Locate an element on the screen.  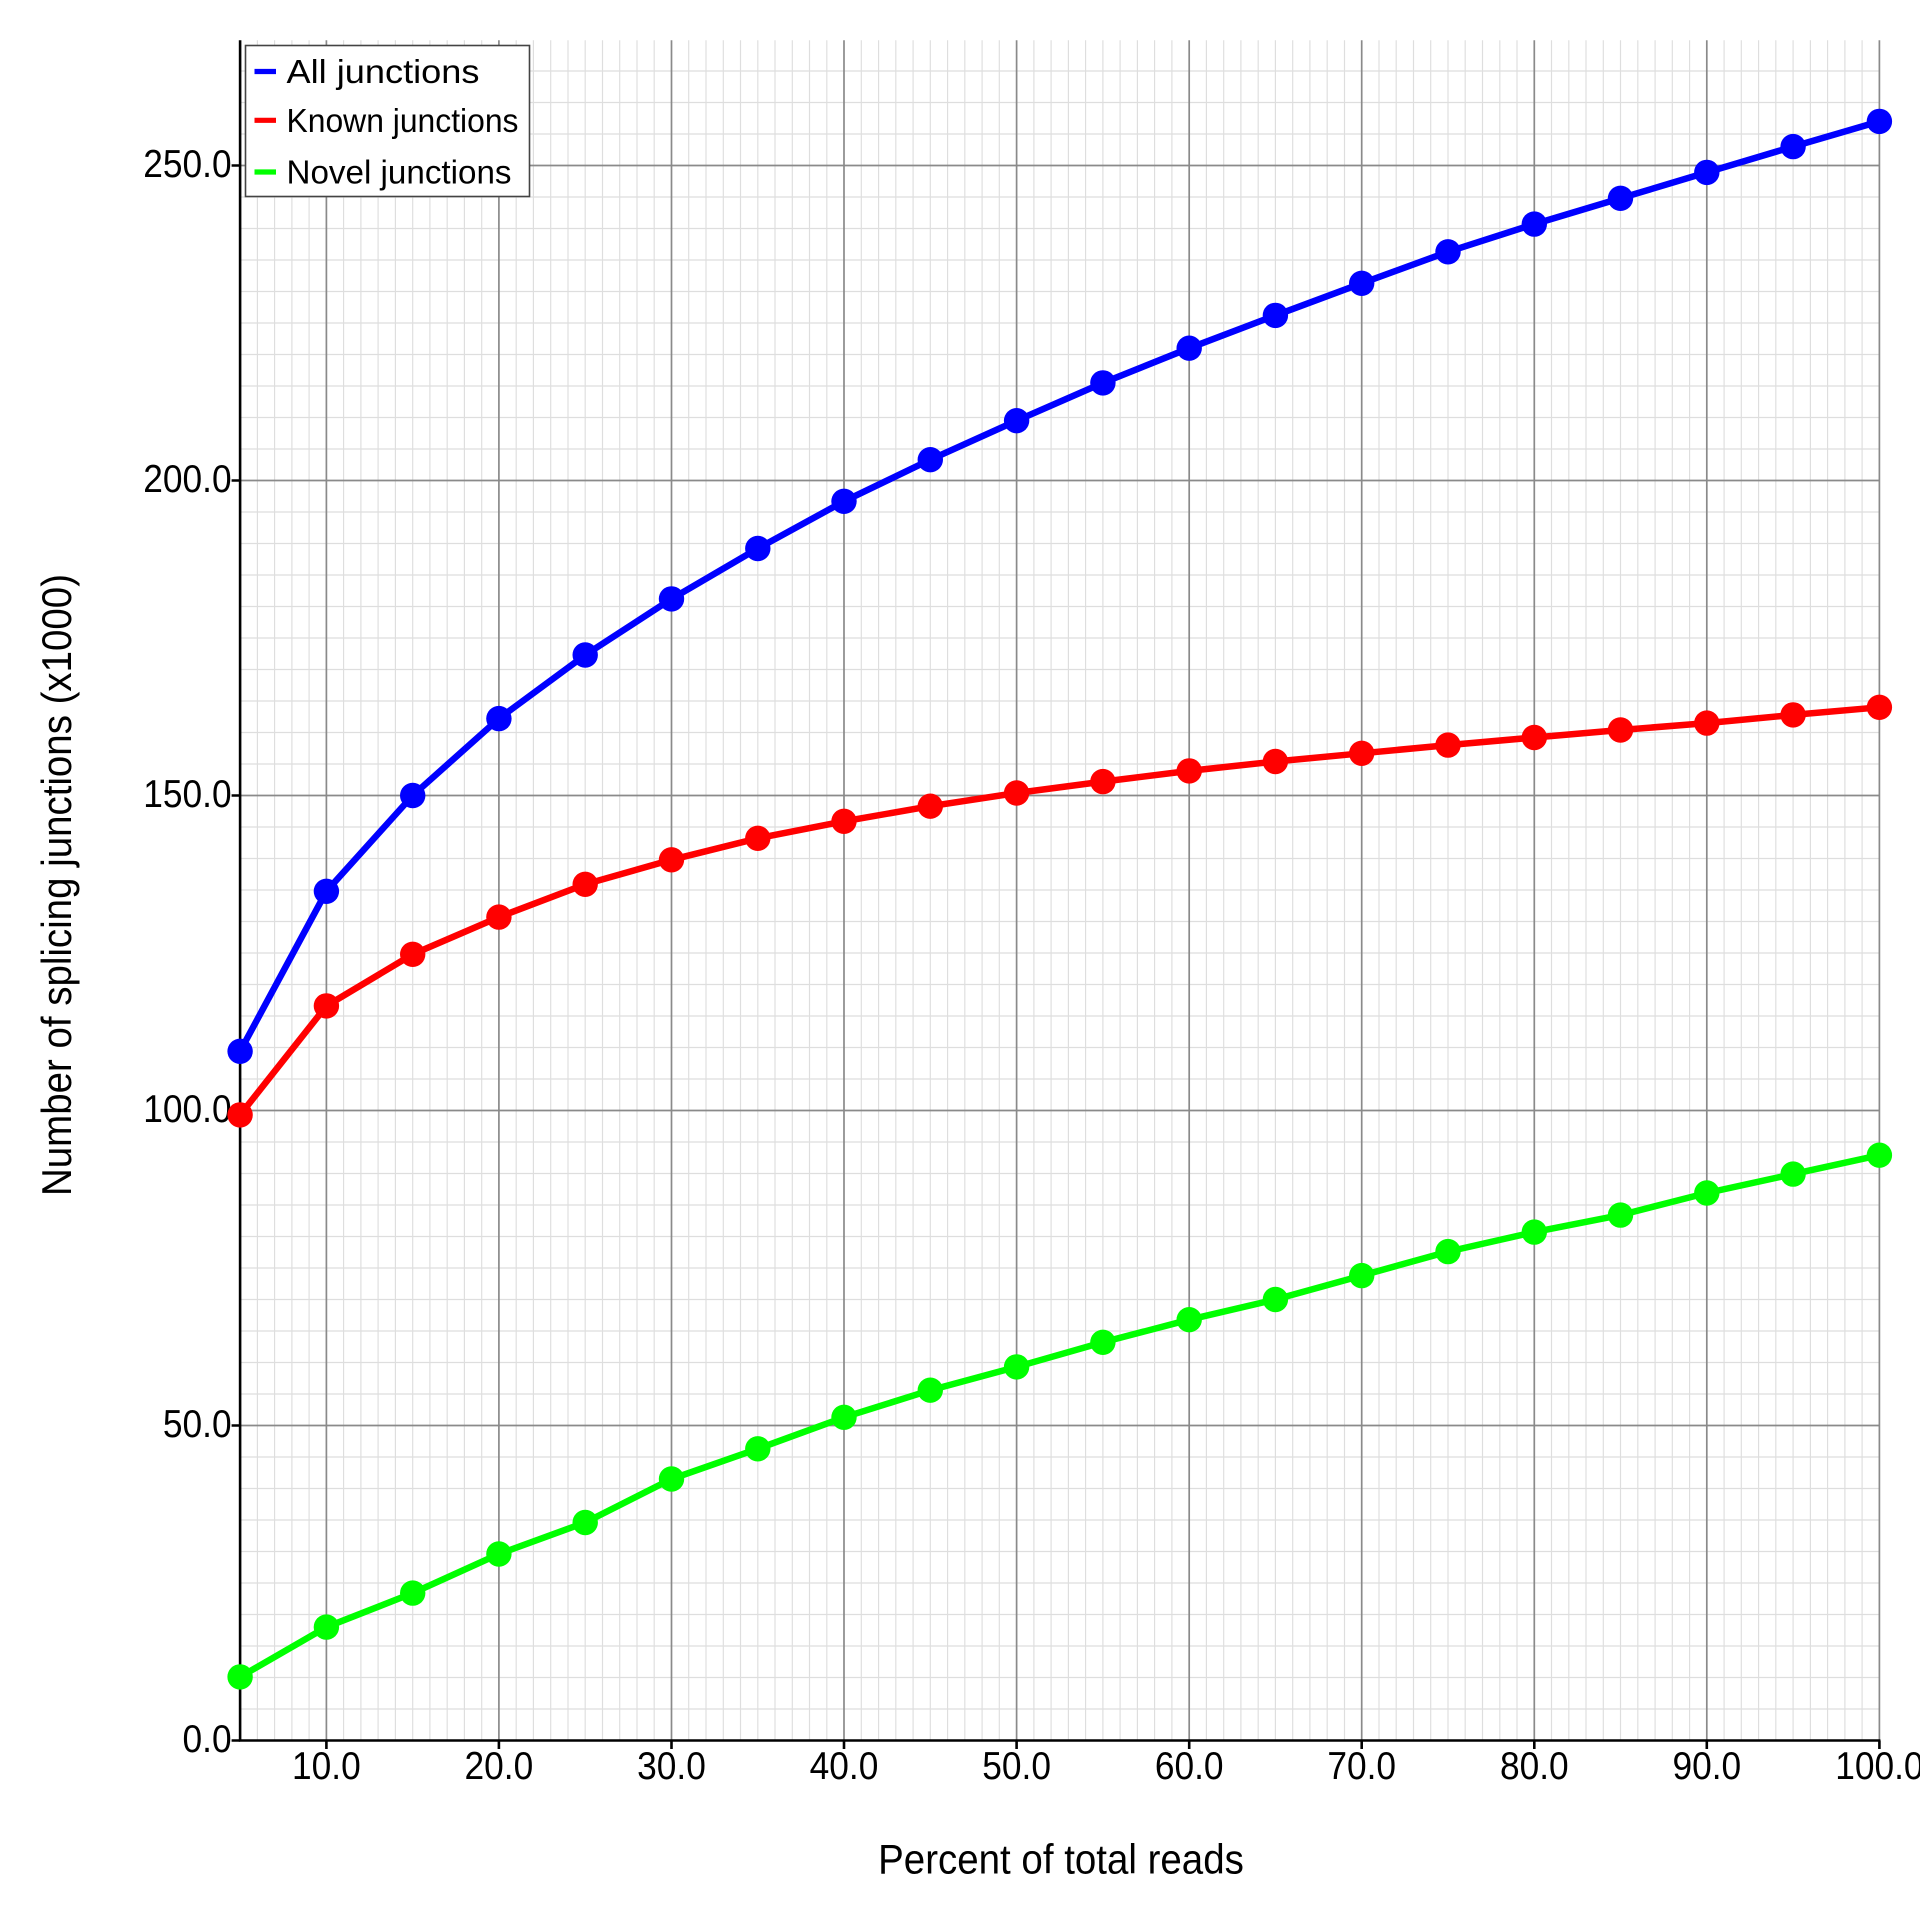
svg-text: 200.0 is located at coordinates (187, 479).